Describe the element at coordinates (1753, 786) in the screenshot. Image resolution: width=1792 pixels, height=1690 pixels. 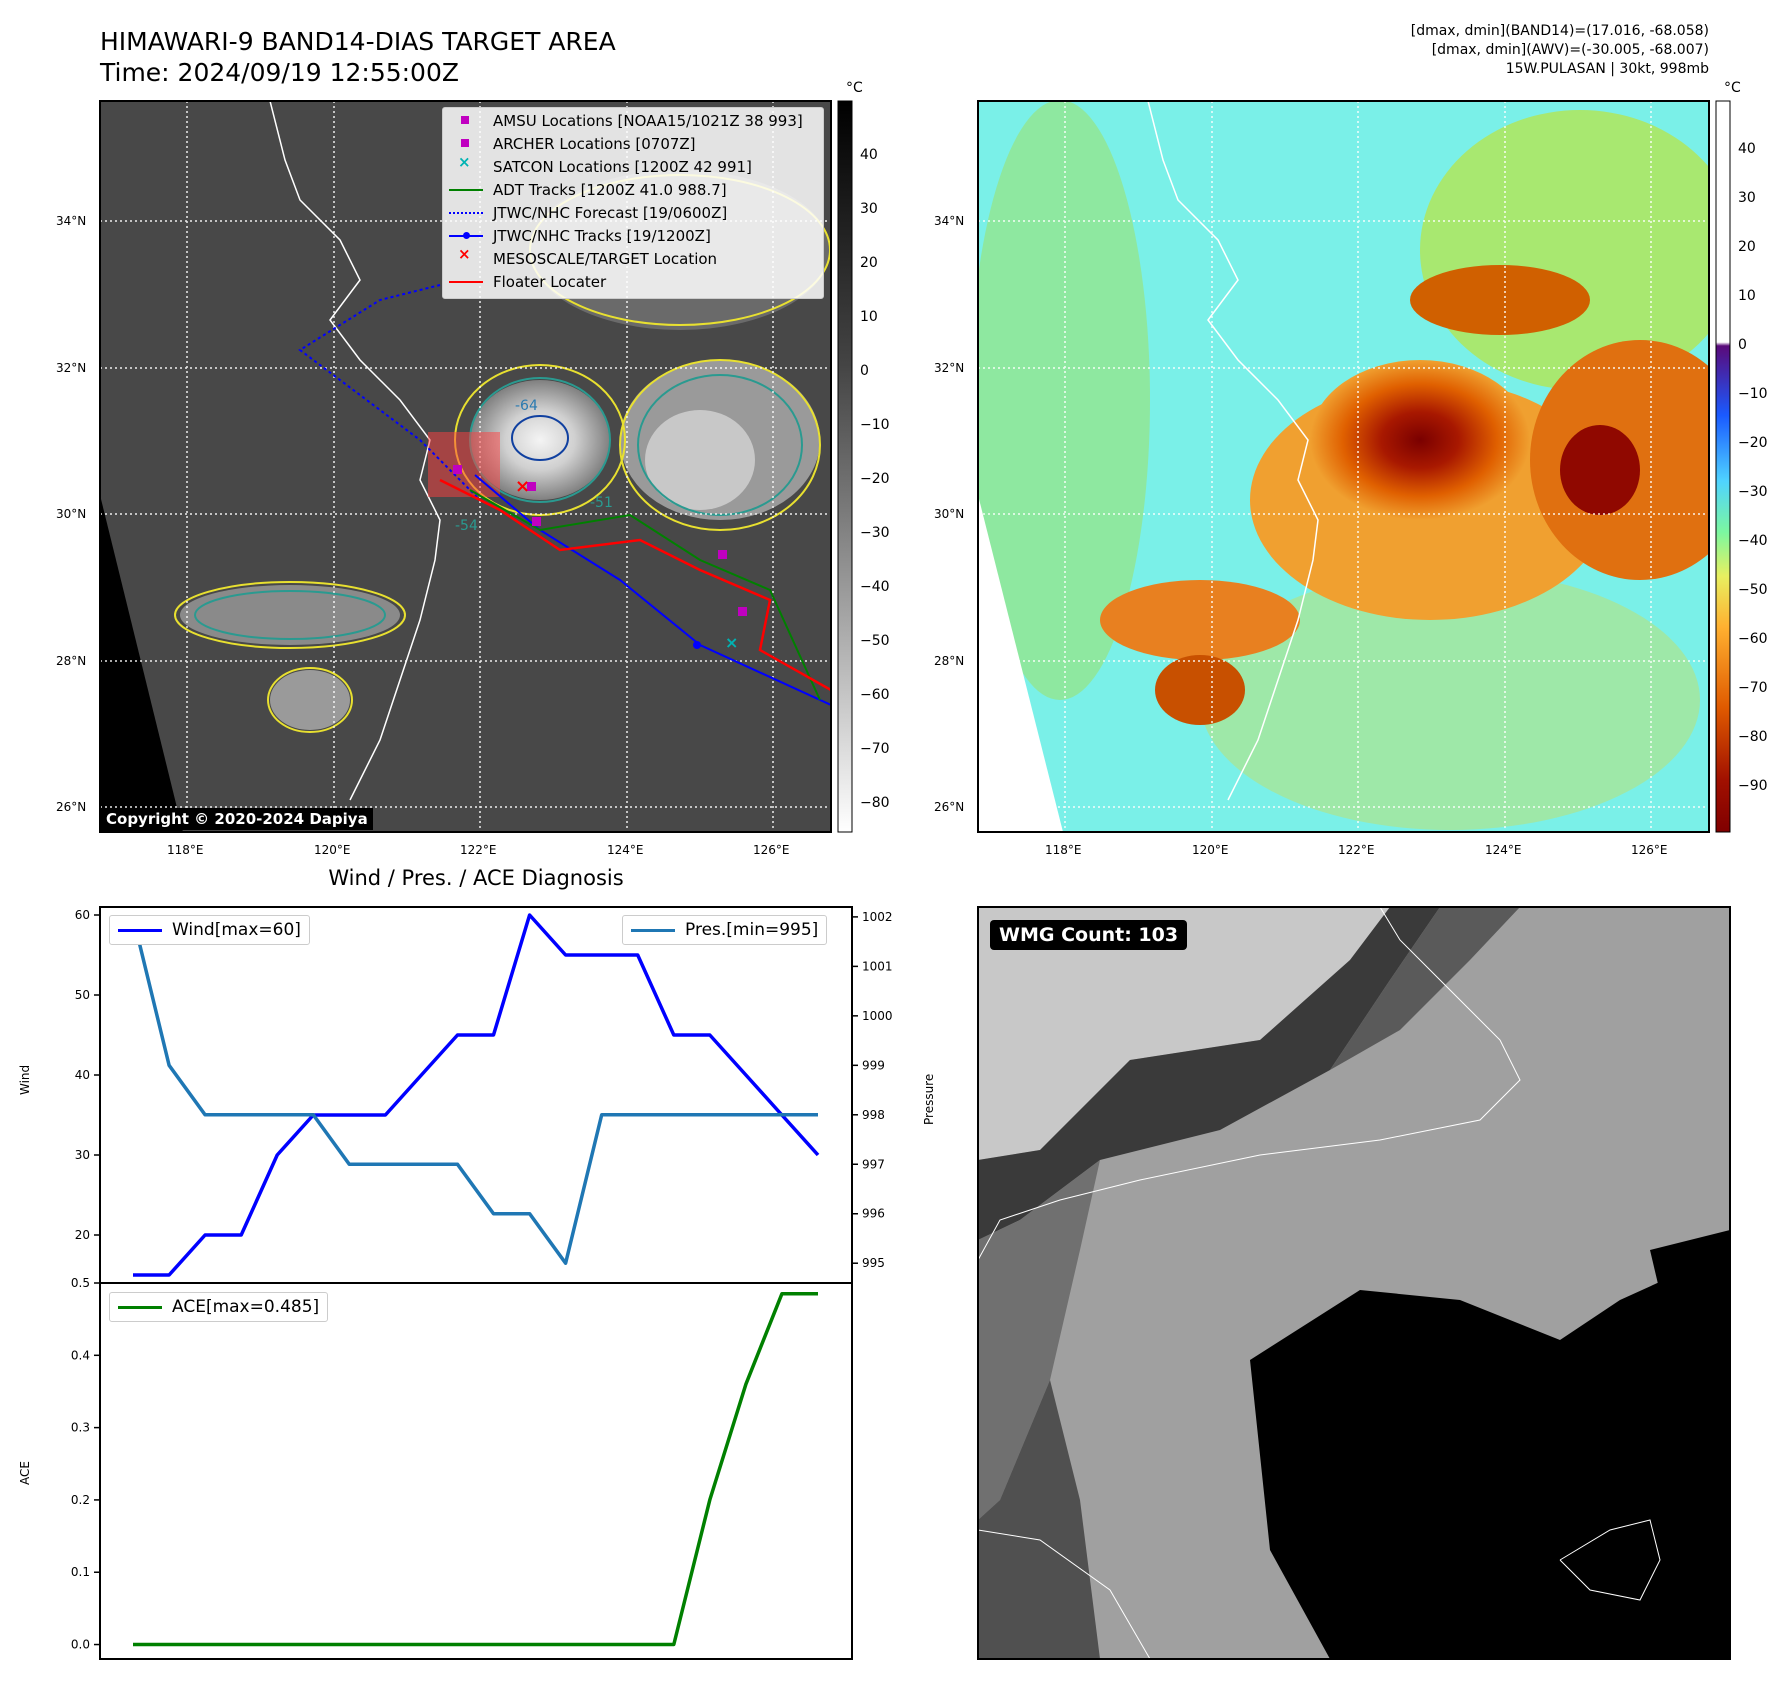
I see `cbr-tick: −90` at that location.